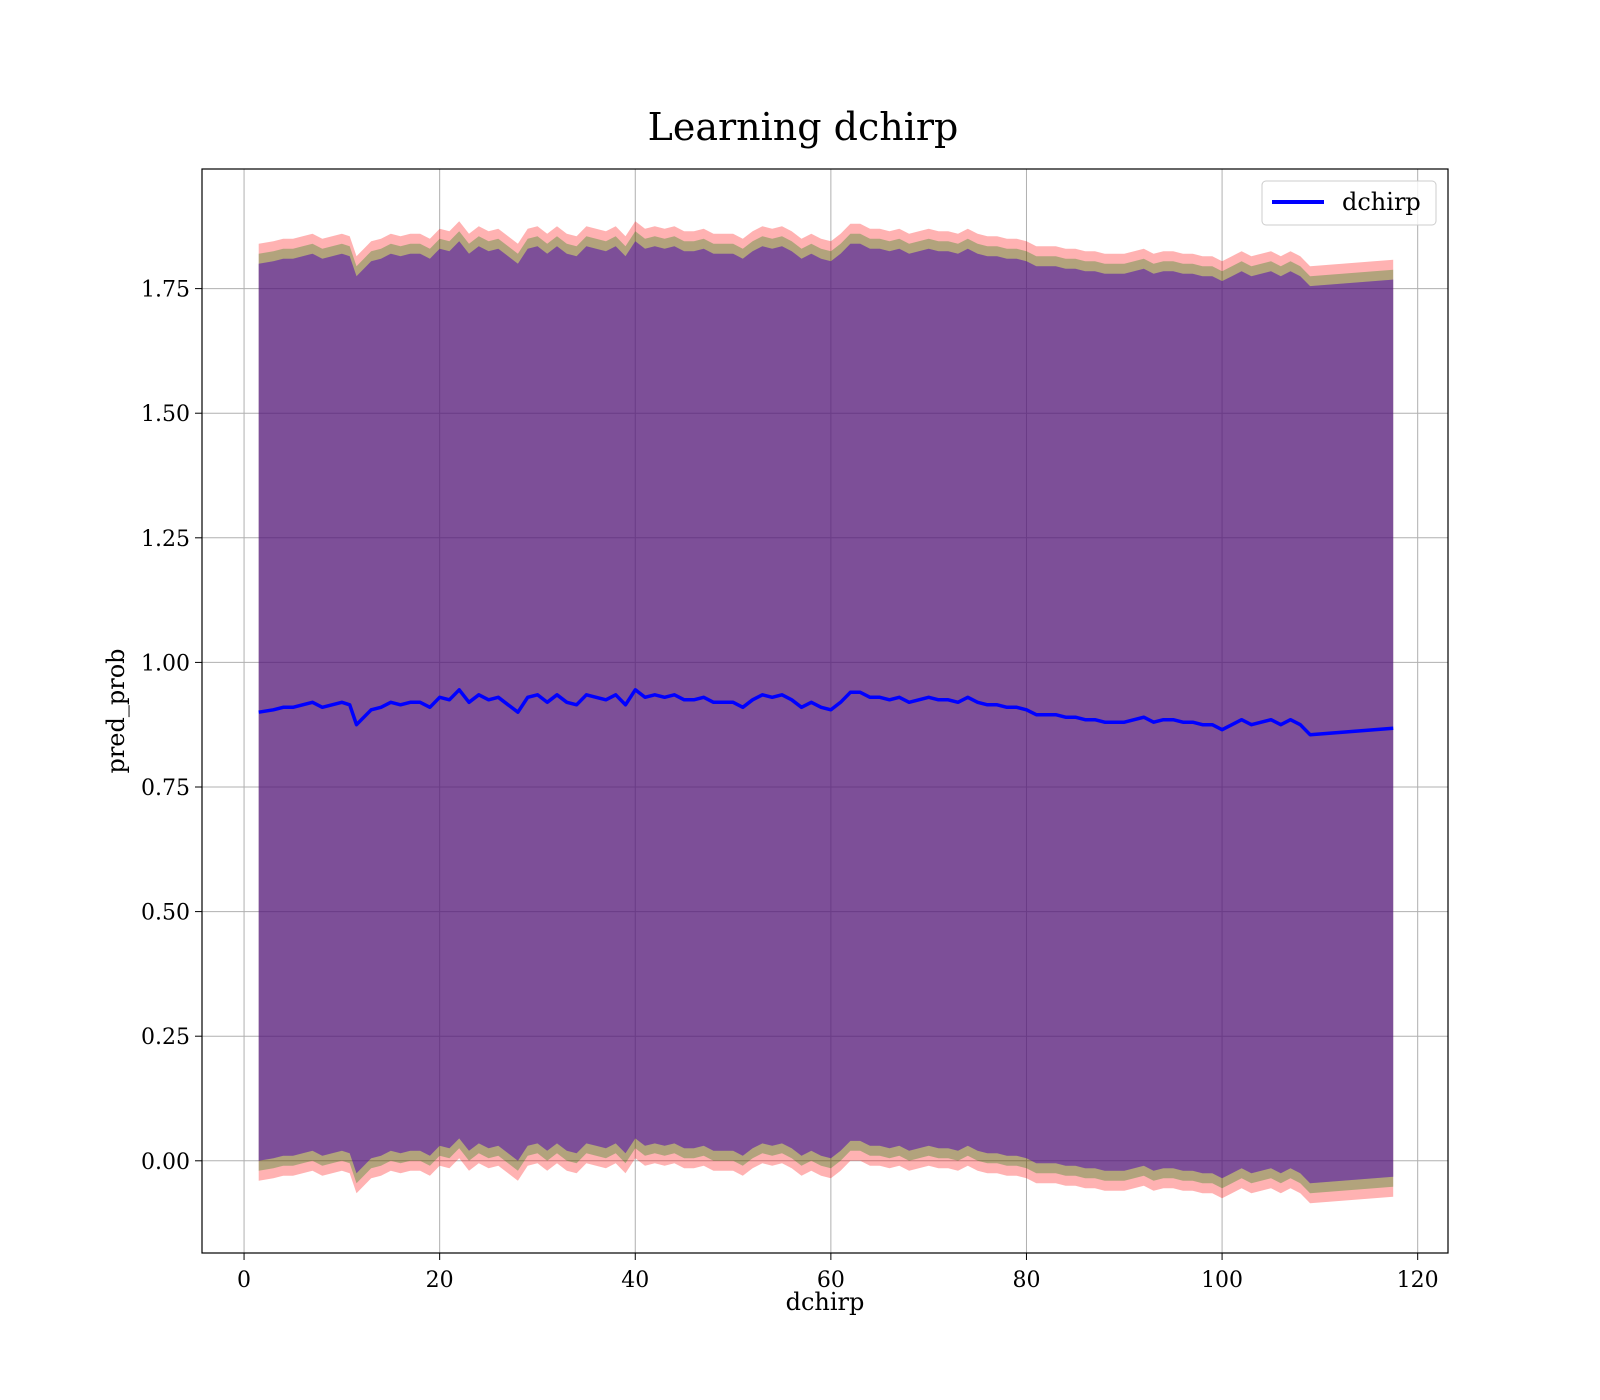 This screenshot has height=1400, width=1600. What do you see at coordinates (803, 127) in the screenshot?
I see `chart-title: Learning dchirp` at bounding box center [803, 127].